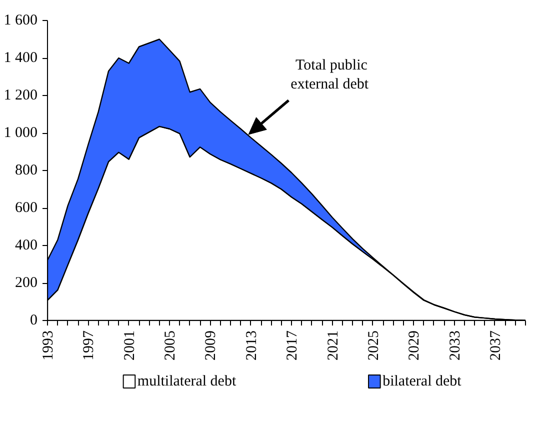 This screenshot has height=423, width=555. I want to click on legend-label: bilateral debt, so click(422, 382).